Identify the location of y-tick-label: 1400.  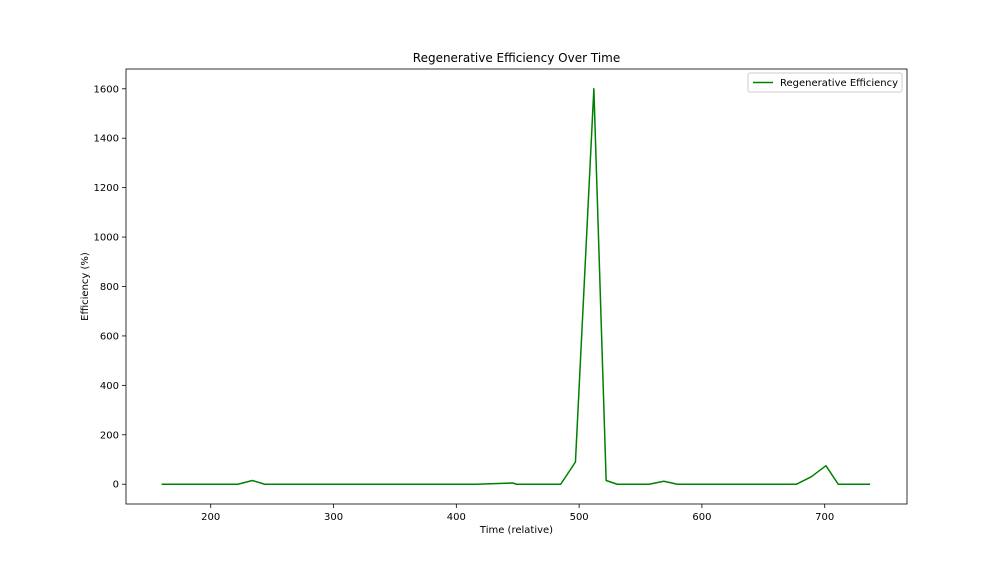
(106, 139).